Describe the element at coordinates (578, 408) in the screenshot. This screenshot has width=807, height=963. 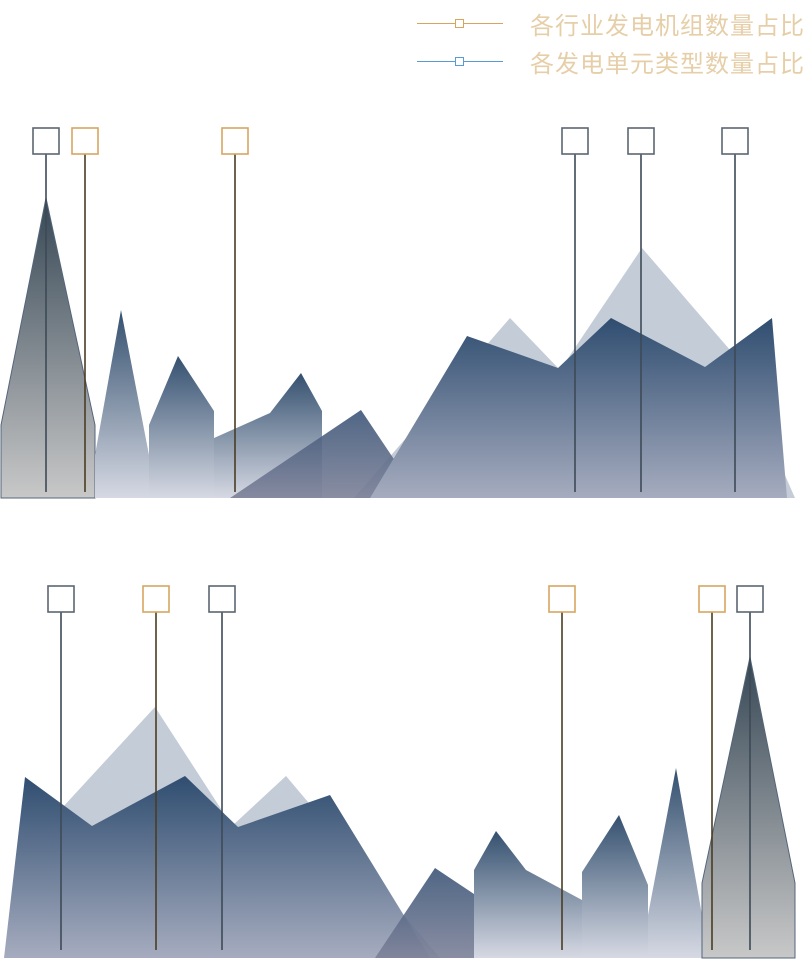
I see `top-big-ridge` at that location.